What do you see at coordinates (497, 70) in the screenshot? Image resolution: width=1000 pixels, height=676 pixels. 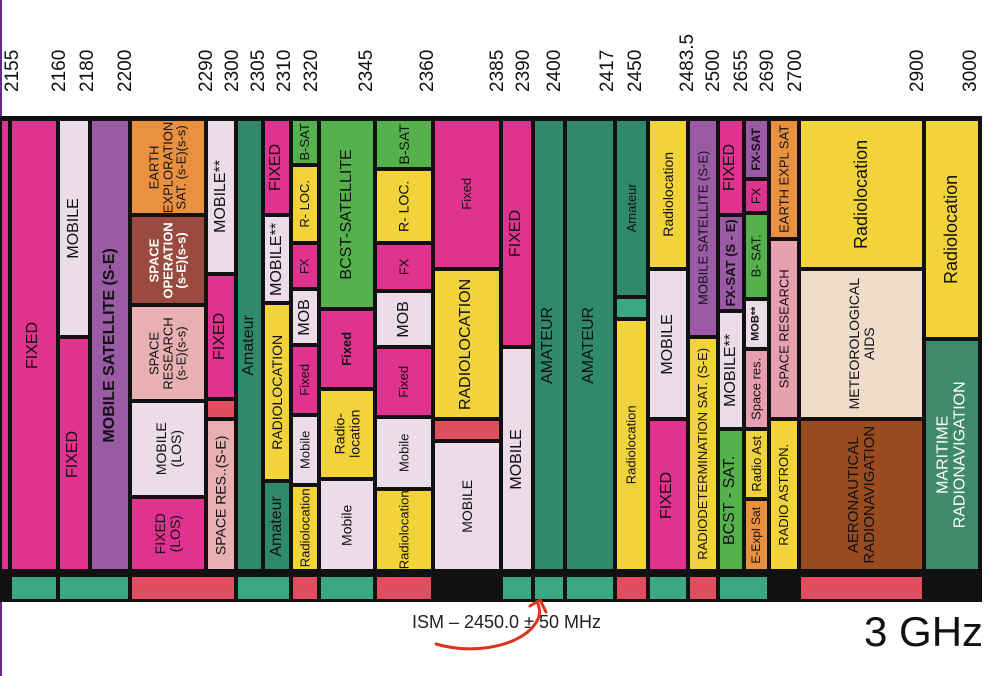 I see `frequency-label-2385: 2385` at bounding box center [497, 70].